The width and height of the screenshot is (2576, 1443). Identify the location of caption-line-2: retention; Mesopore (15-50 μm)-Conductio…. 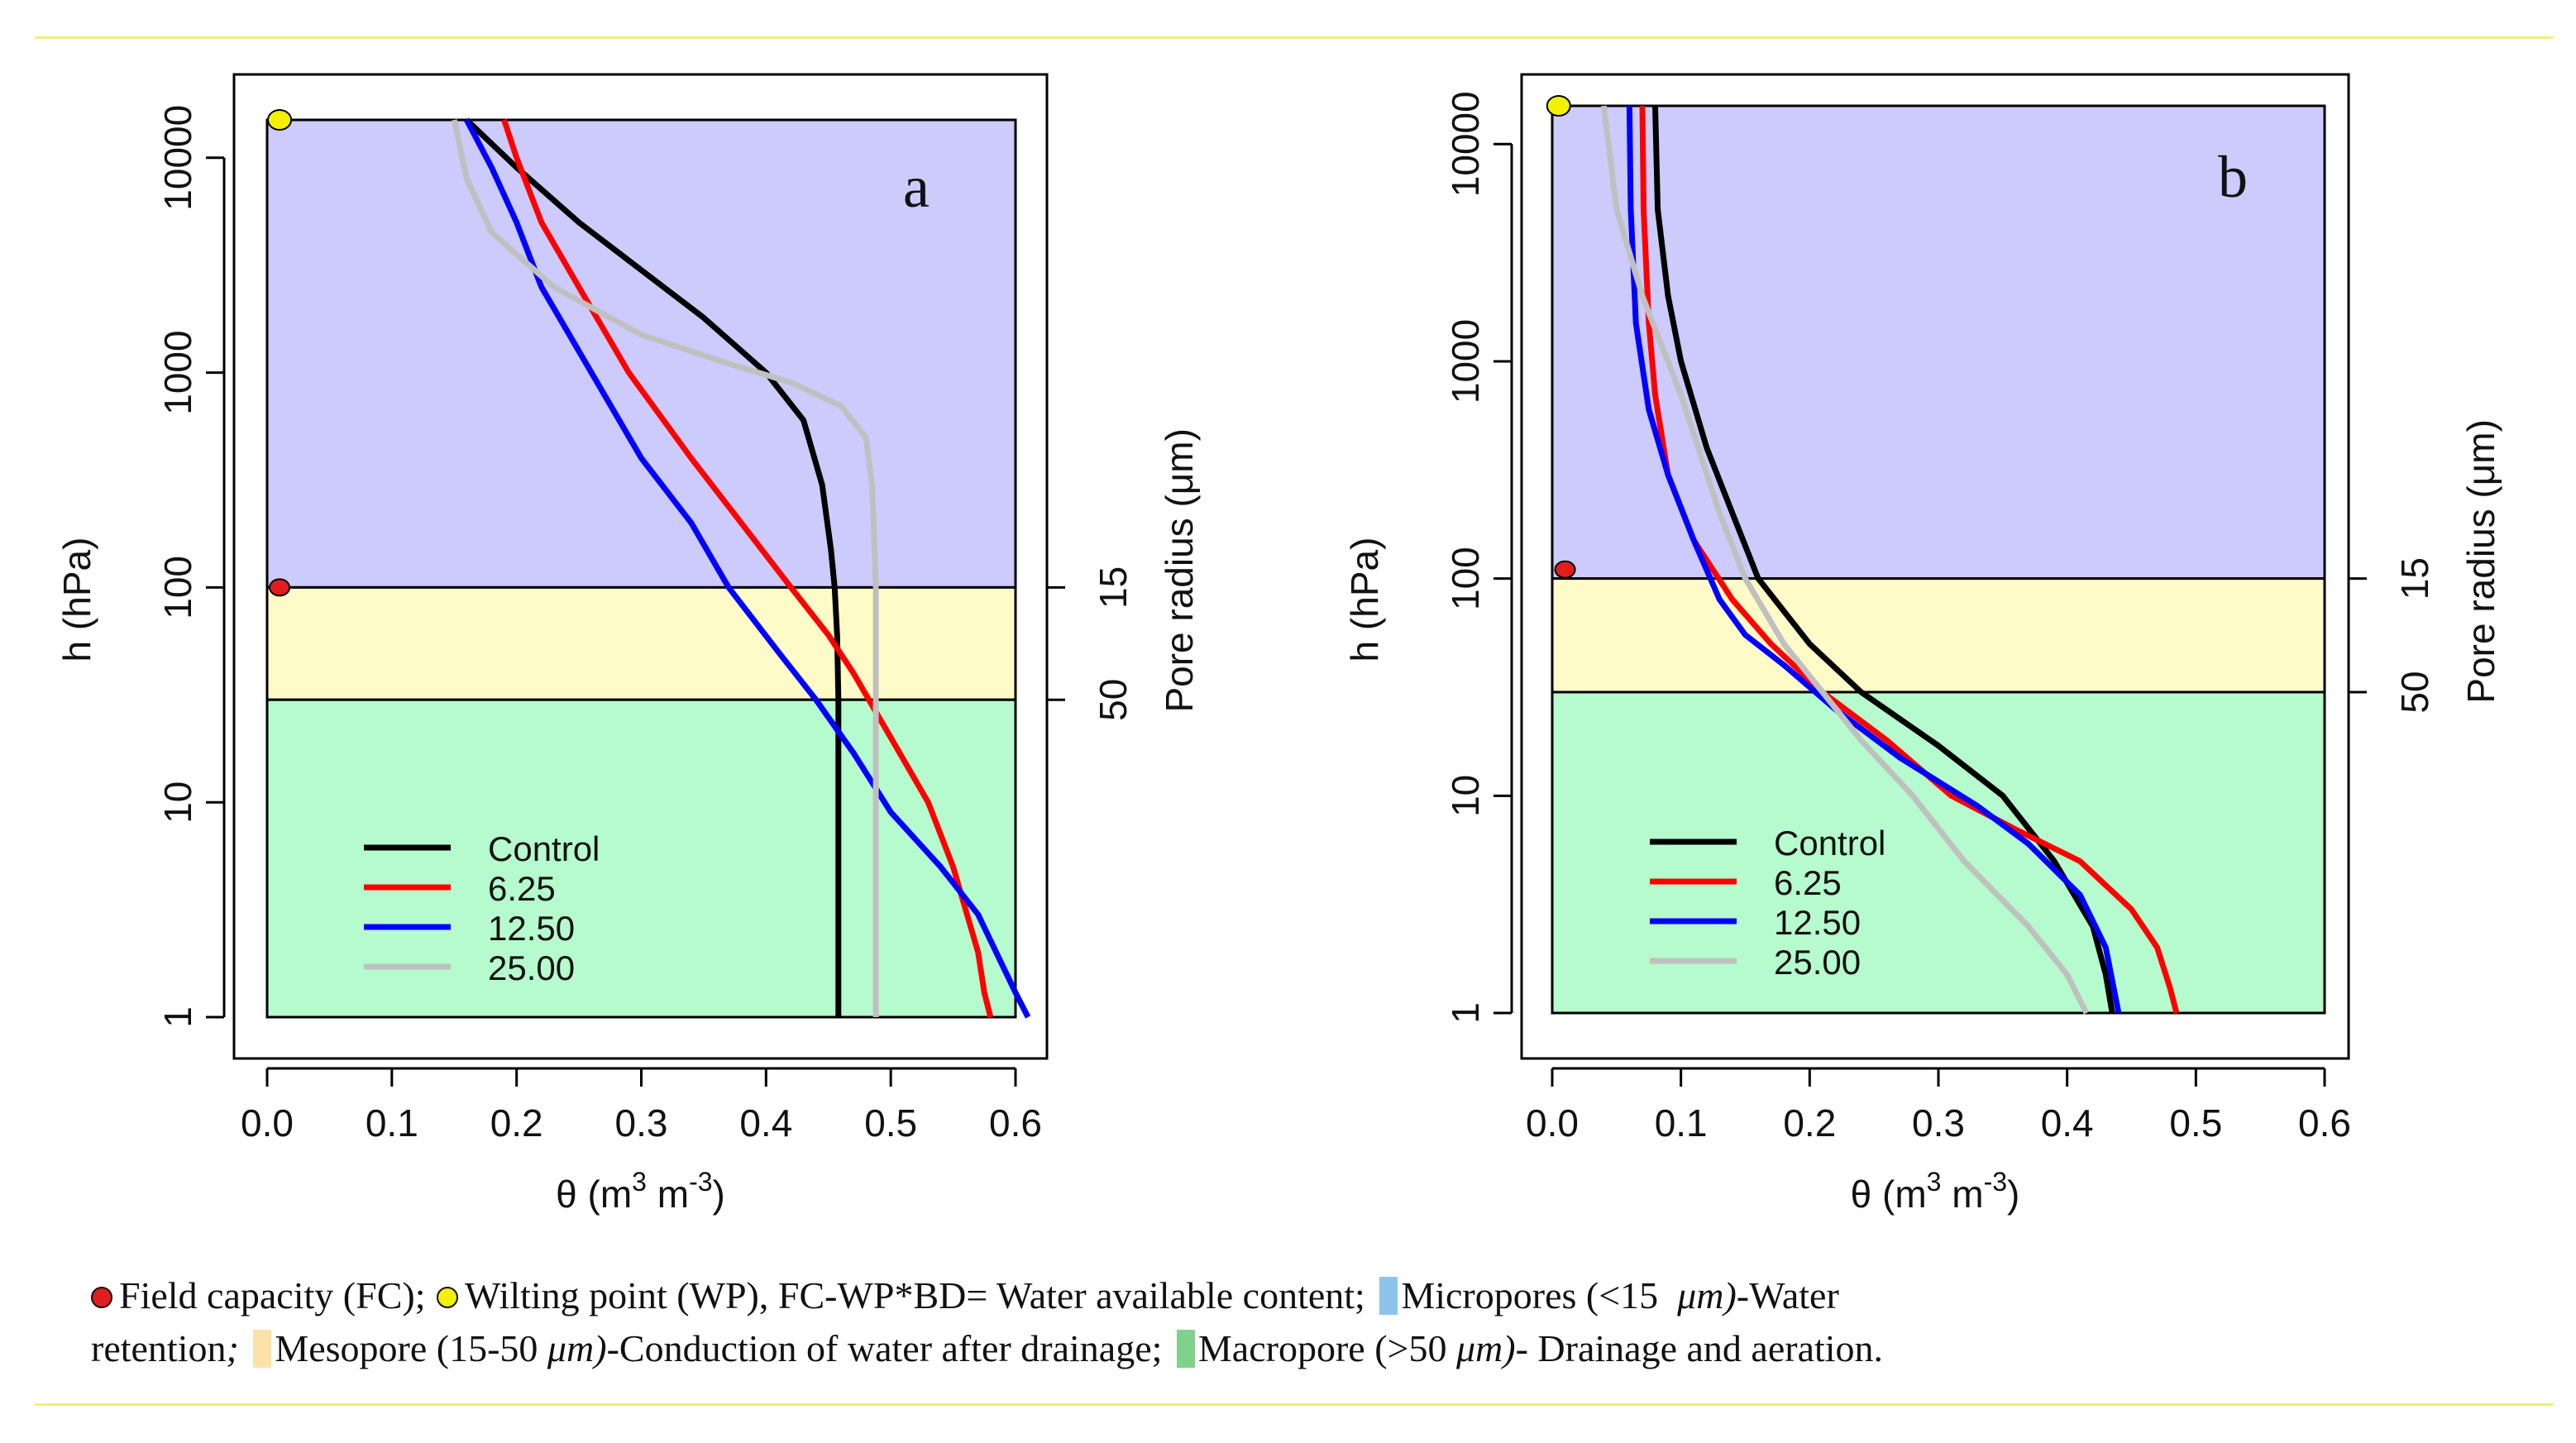
(1290, 1348).